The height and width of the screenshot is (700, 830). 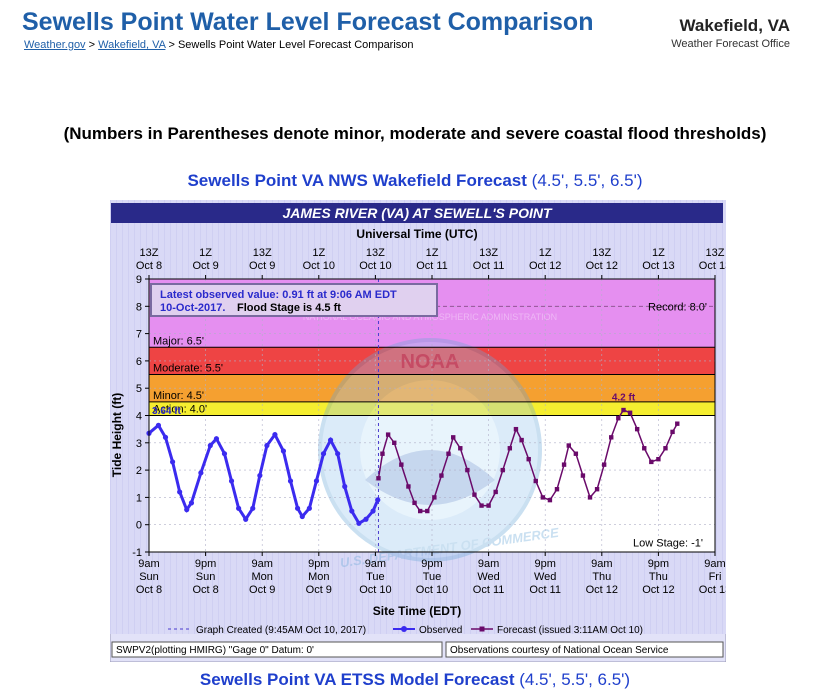 I want to click on threshold-label: Minor: 4.5', so click(x=178, y=396).